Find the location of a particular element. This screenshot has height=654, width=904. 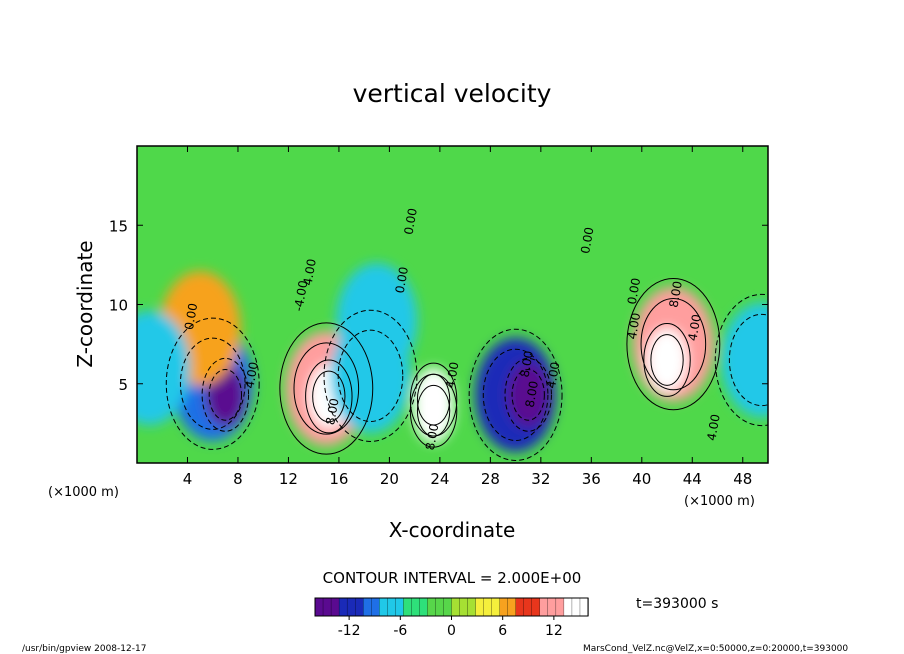

x-tick-label: 16 is located at coordinates (338, 479).